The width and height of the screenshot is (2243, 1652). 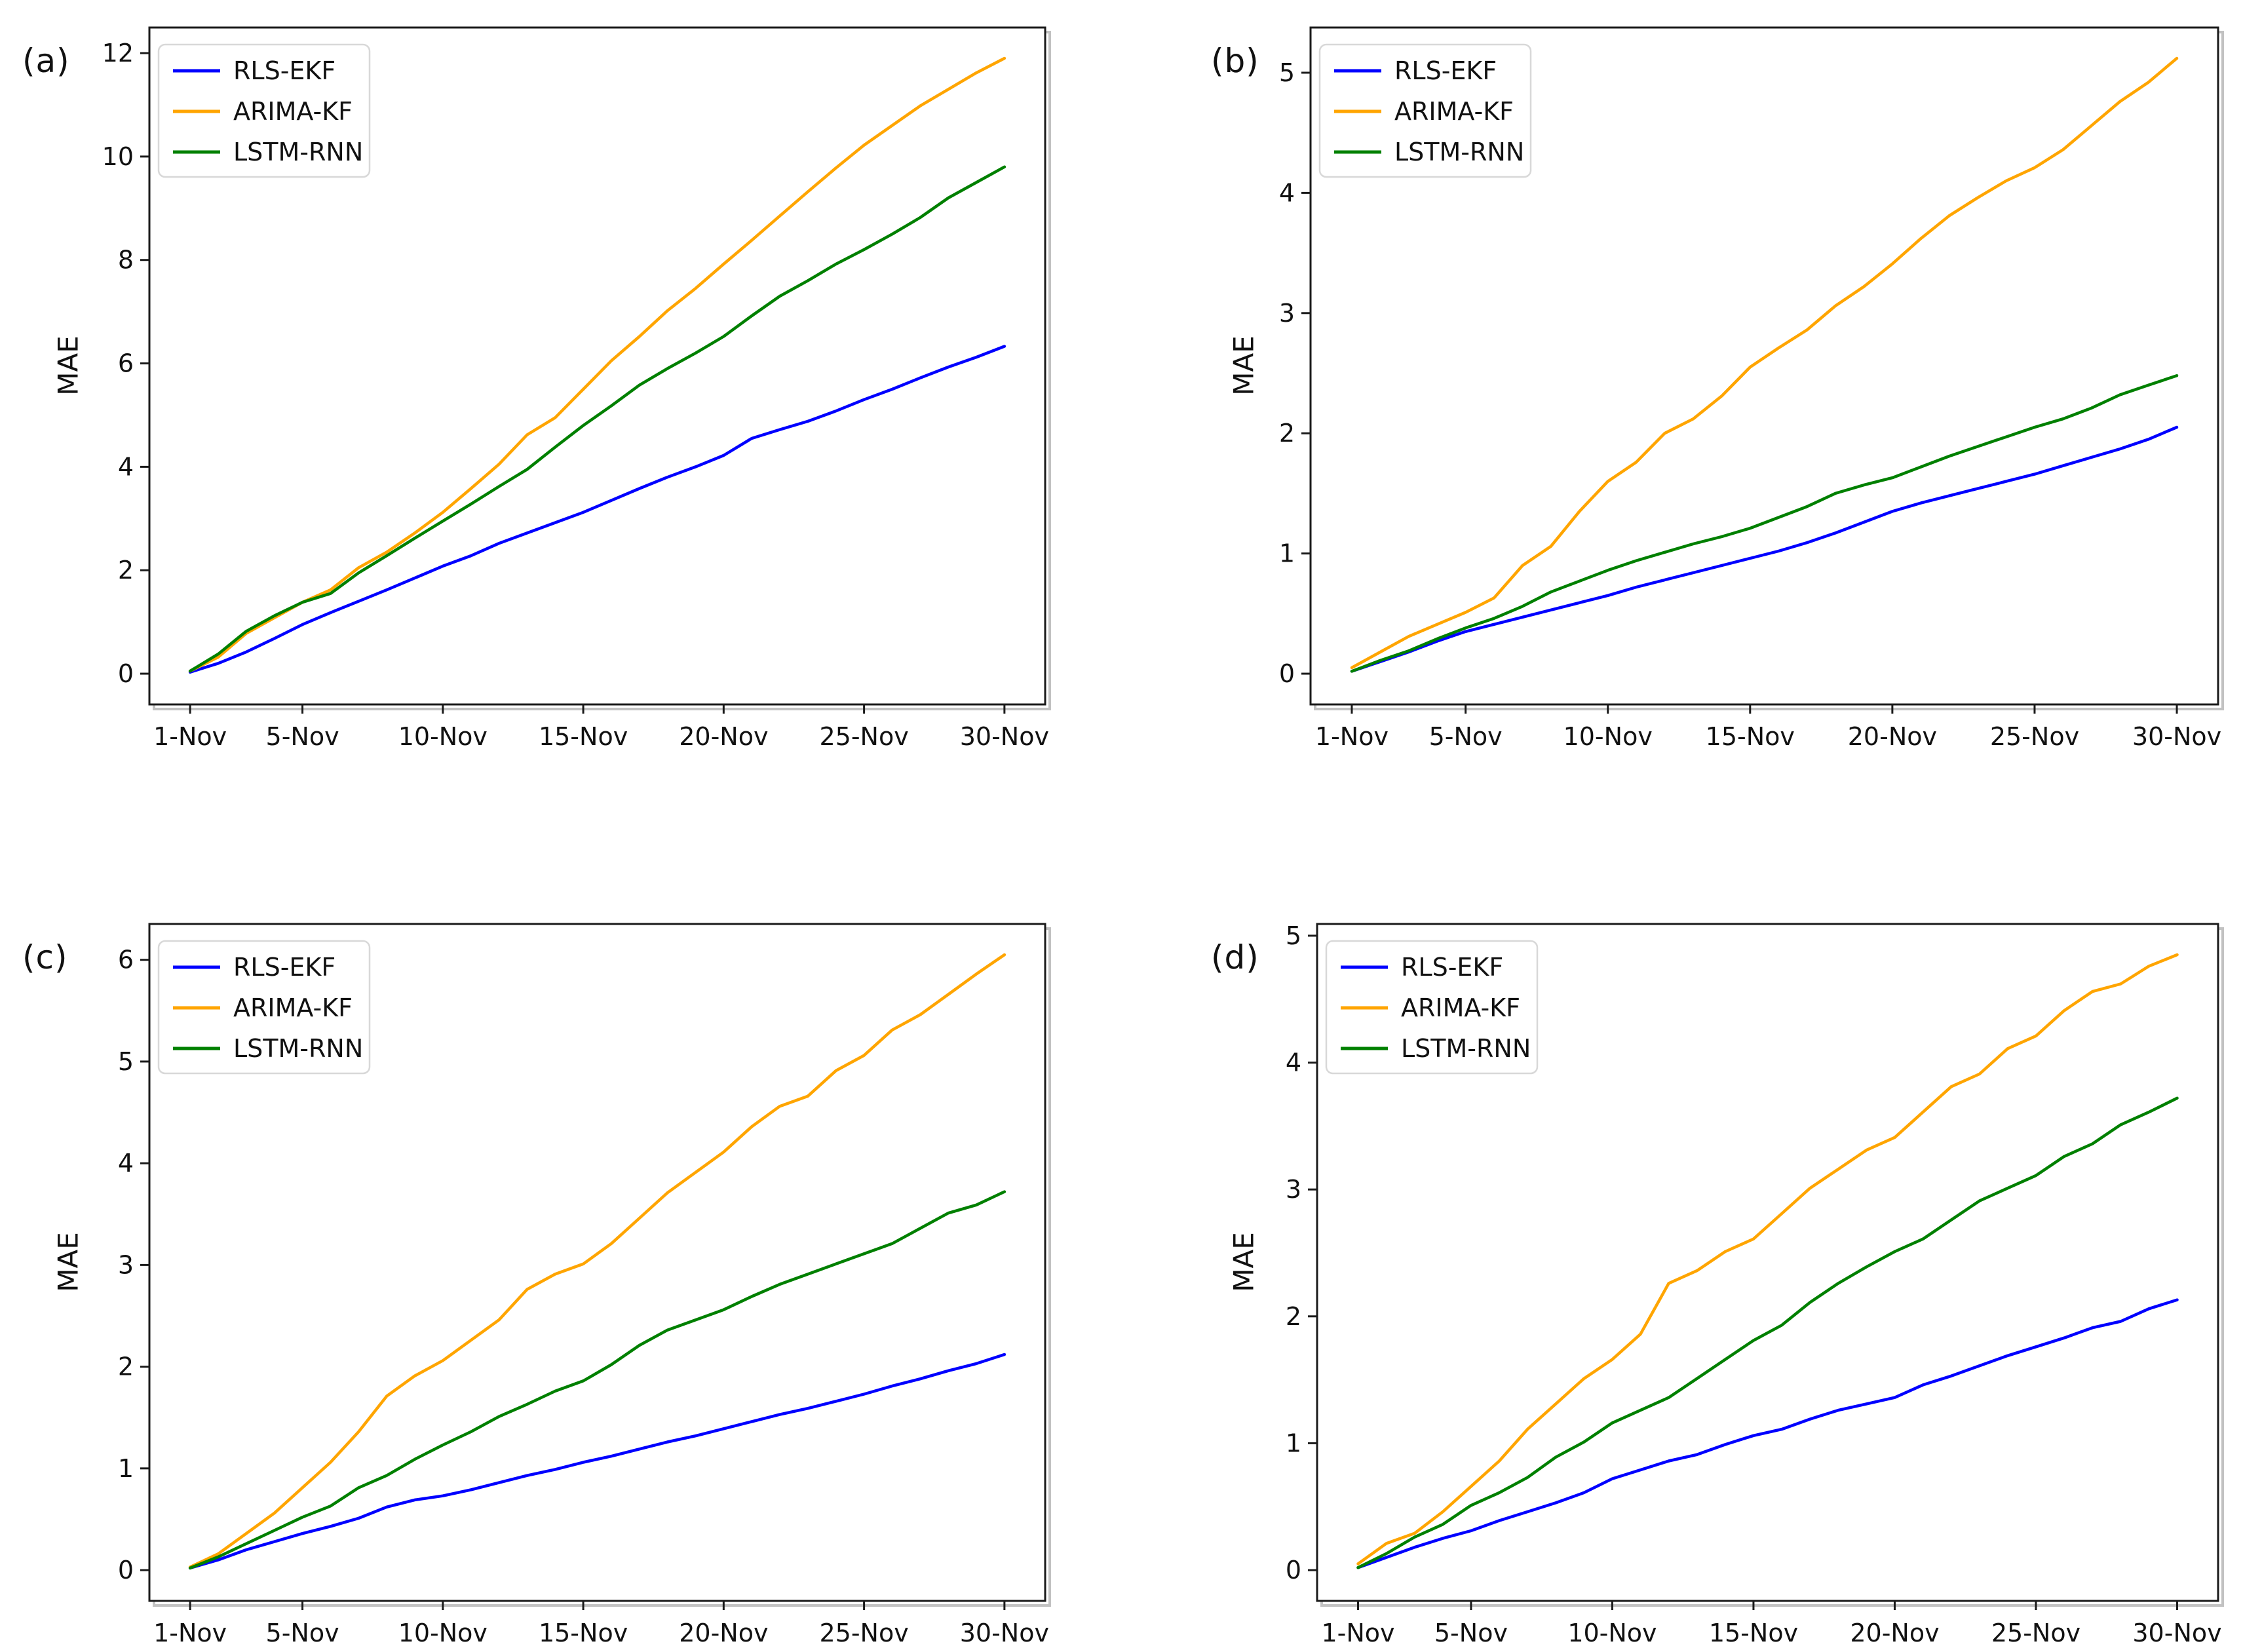 What do you see at coordinates (118, 157) in the screenshot?
I see `y-tick-label: 10` at bounding box center [118, 157].